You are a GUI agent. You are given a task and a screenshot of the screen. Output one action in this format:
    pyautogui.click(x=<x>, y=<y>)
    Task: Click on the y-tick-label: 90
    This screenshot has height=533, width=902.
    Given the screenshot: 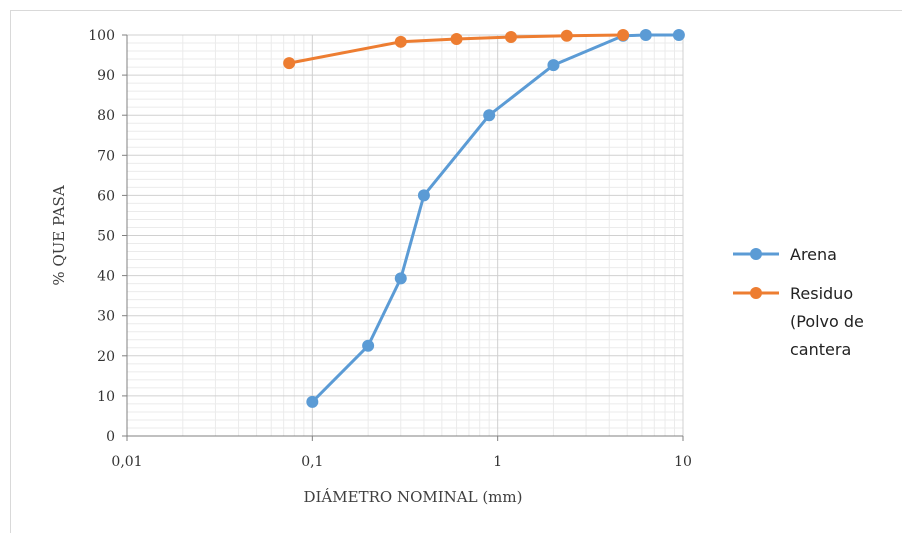 What is the action you would take?
    pyautogui.click(x=106, y=76)
    